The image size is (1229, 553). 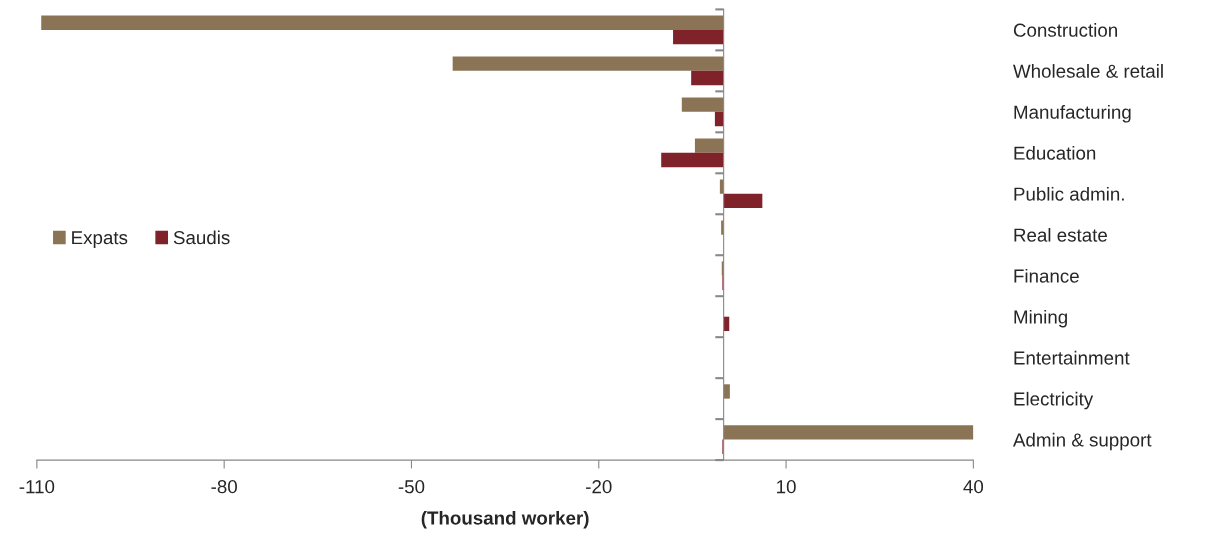 What do you see at coordinates (411, 487) in the screenshot?
I see `x-tick-label: -50` at bounding box center [411, 487].